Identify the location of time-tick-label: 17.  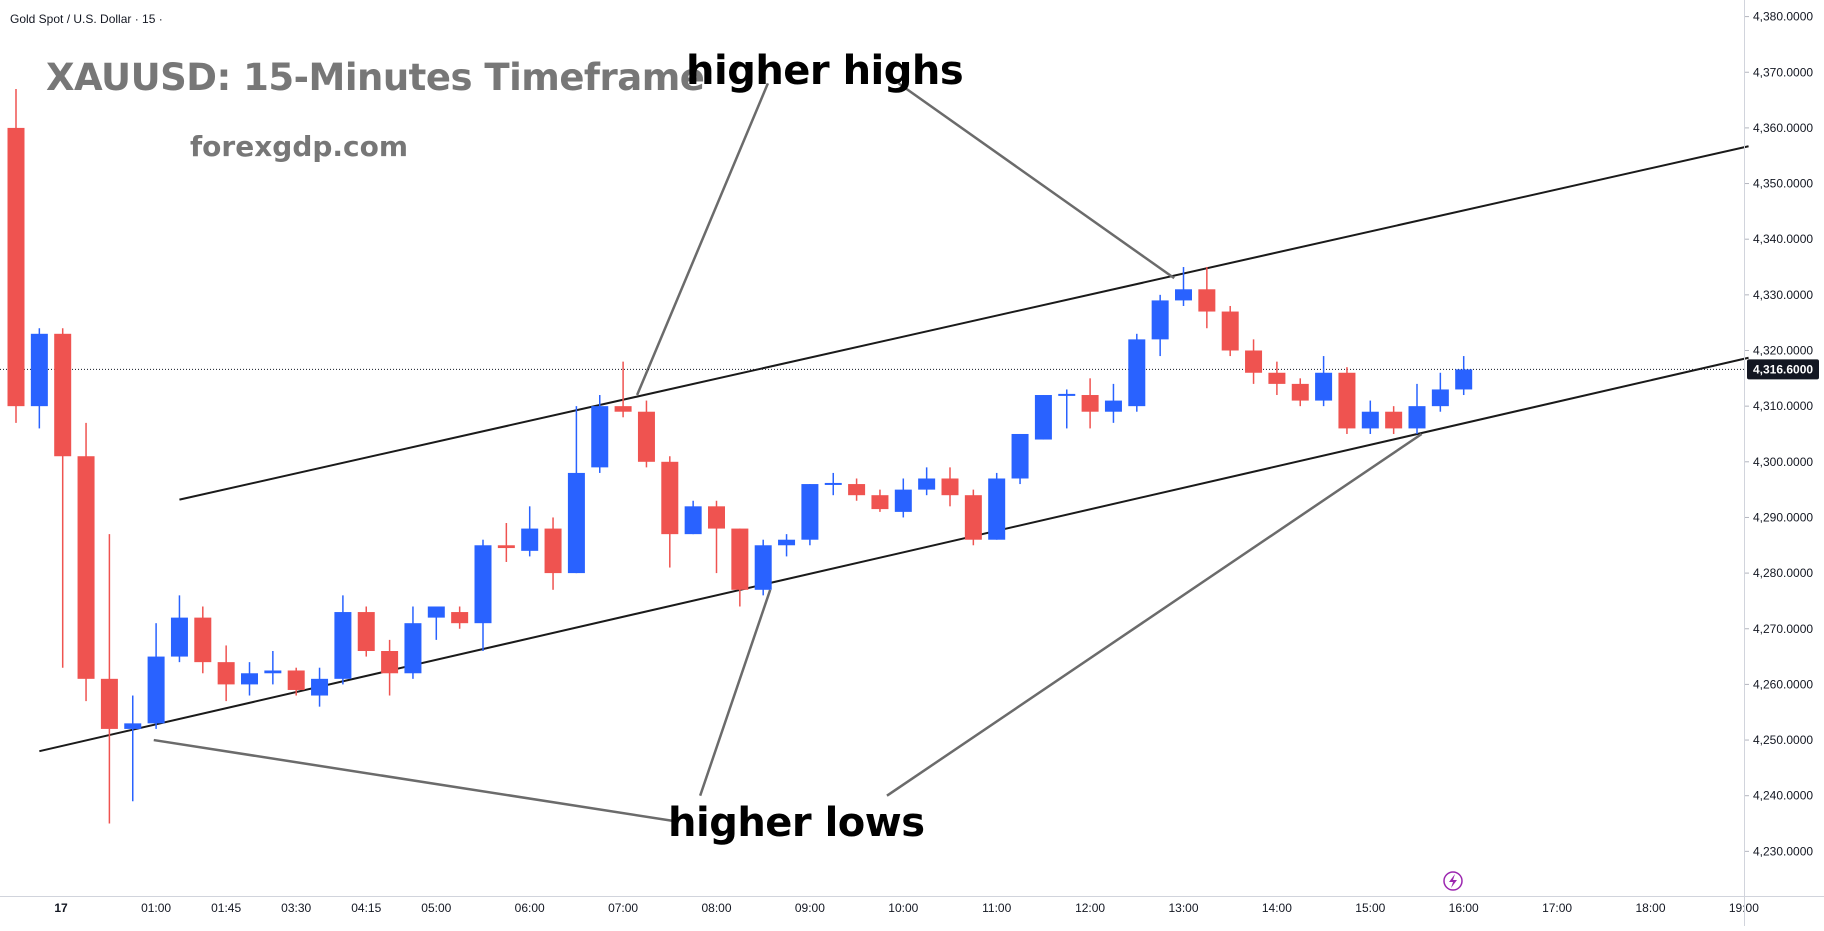
(61, 908).